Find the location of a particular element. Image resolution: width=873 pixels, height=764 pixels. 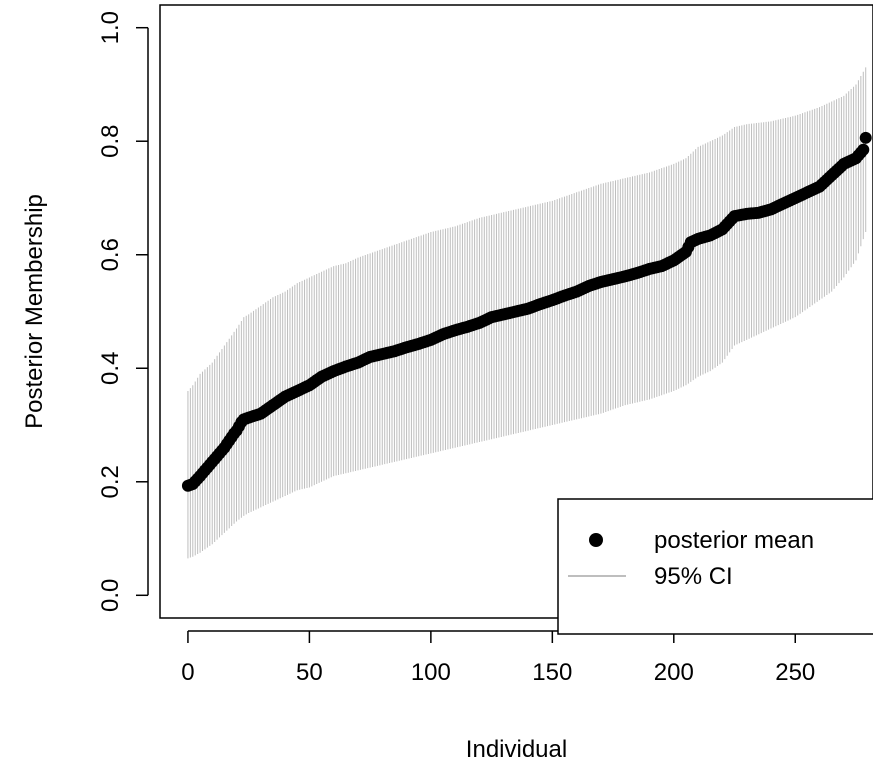

y-axis: 0.0 0.2 0.4 0.6 0.8 1.0 is located at coordinates (123, 311).